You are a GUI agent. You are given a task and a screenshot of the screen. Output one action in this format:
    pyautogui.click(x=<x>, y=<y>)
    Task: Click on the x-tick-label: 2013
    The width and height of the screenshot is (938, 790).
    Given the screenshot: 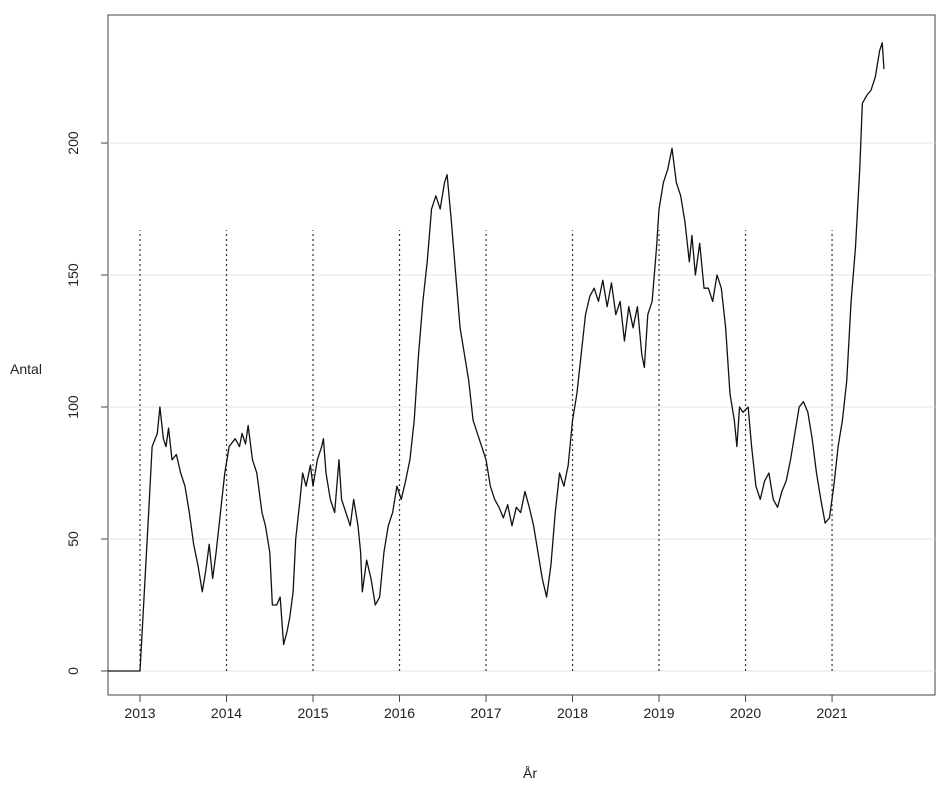 What is the action you would take?
    pyautogui.click(x=139, y=713)
    